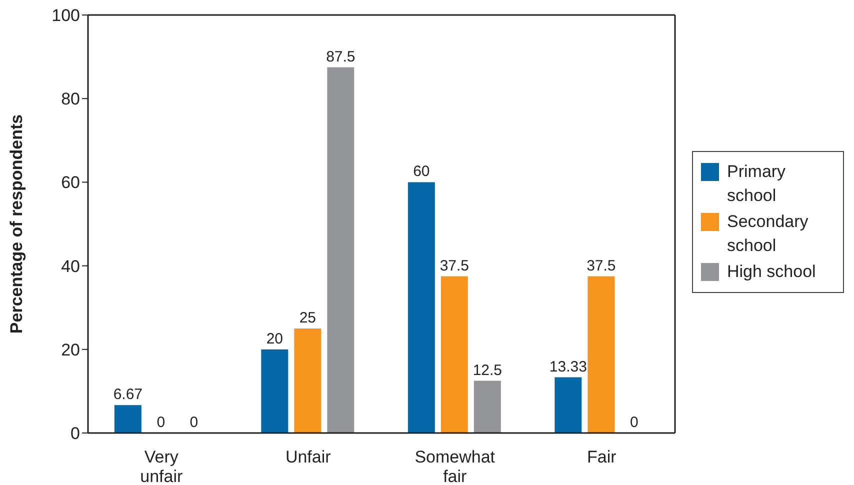 The width and height of the screenshot is (854, 485). Describe the element at coordinates (308, 456) in the screenshot. I see `x-tick-label: Unfair` at that location.